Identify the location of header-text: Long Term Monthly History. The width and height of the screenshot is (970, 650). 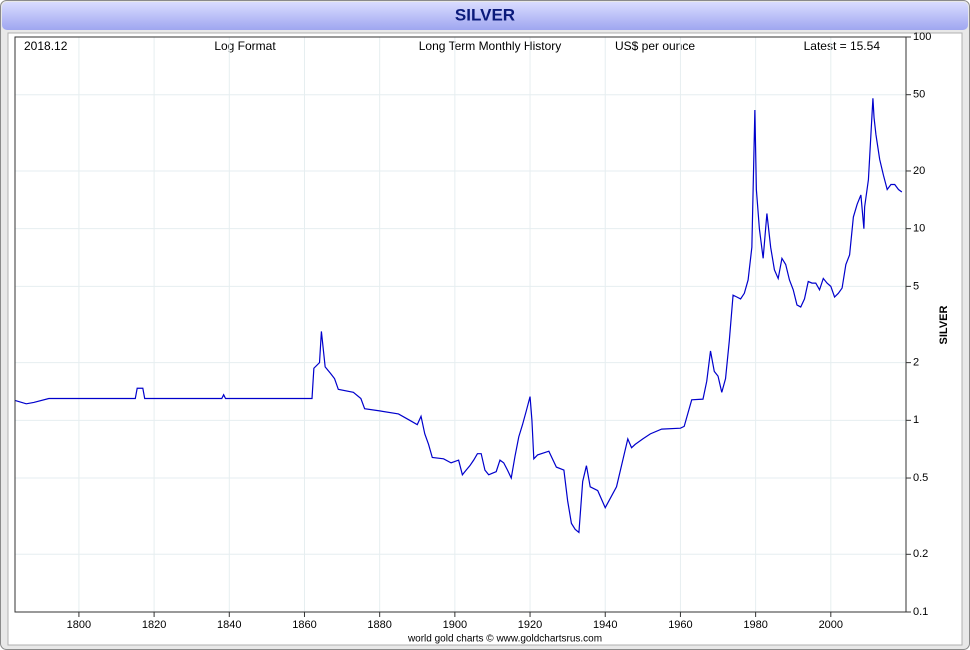
(490, 46).